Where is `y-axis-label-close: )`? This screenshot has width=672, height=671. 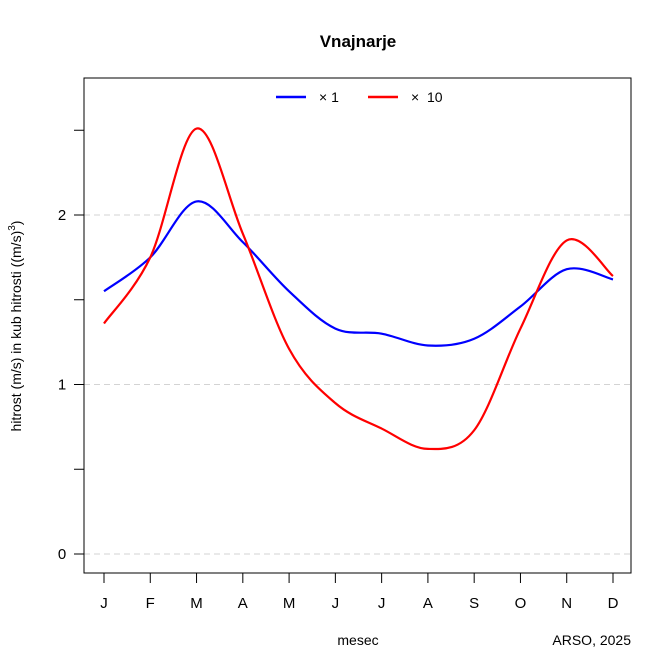
y-axis-label-close: ) is located at coordinates (16, 223).